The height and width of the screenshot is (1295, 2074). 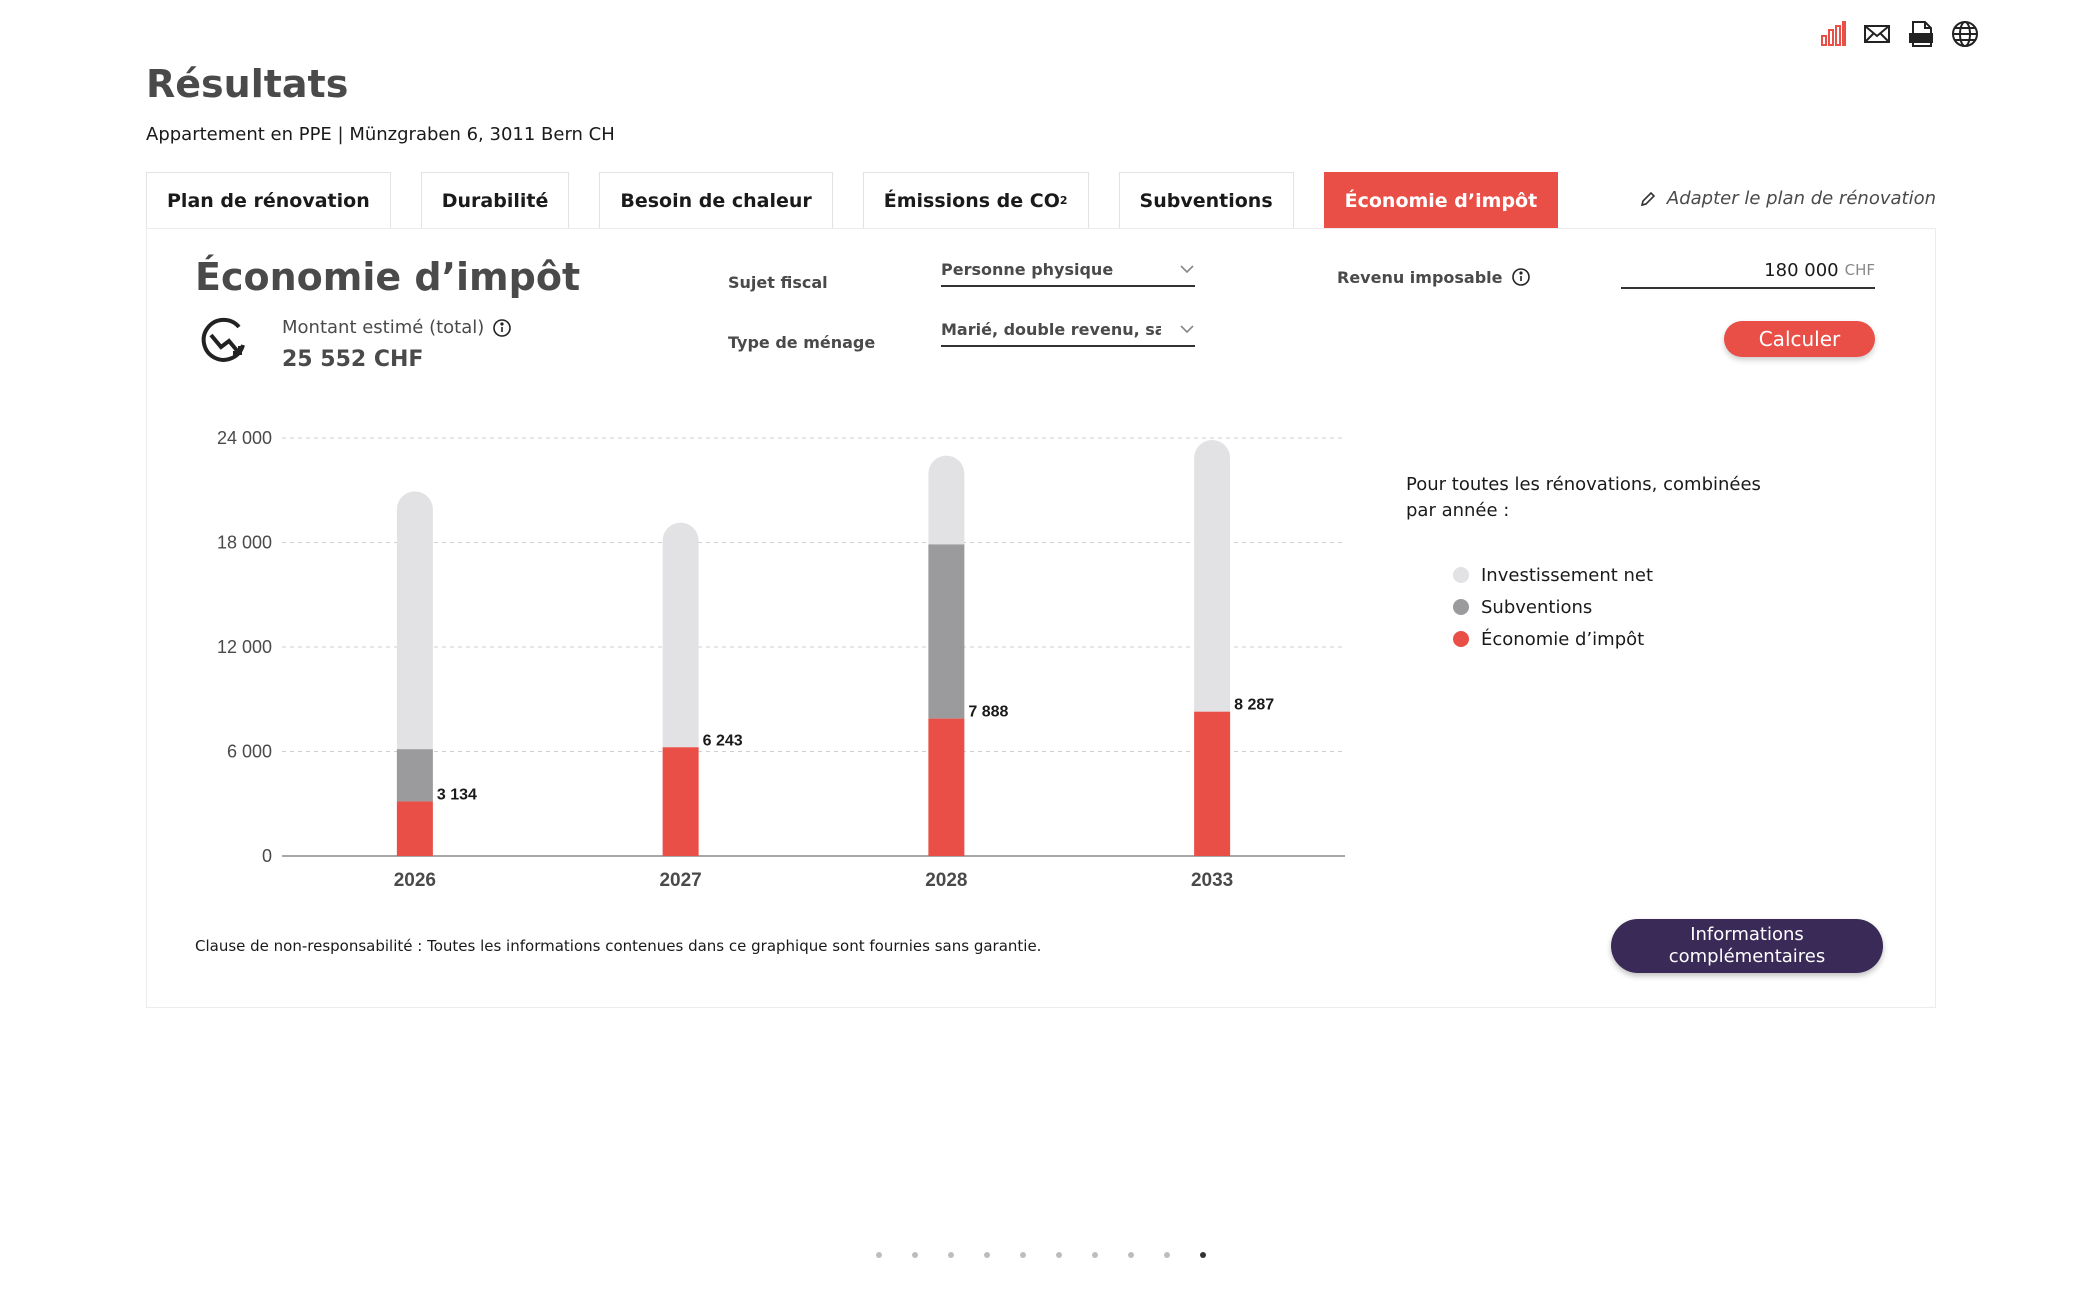 What do you see at coordinates (1254, 705) in the screenshot?
I see `data-label: 8 287` at bounding box center [1254, 705].